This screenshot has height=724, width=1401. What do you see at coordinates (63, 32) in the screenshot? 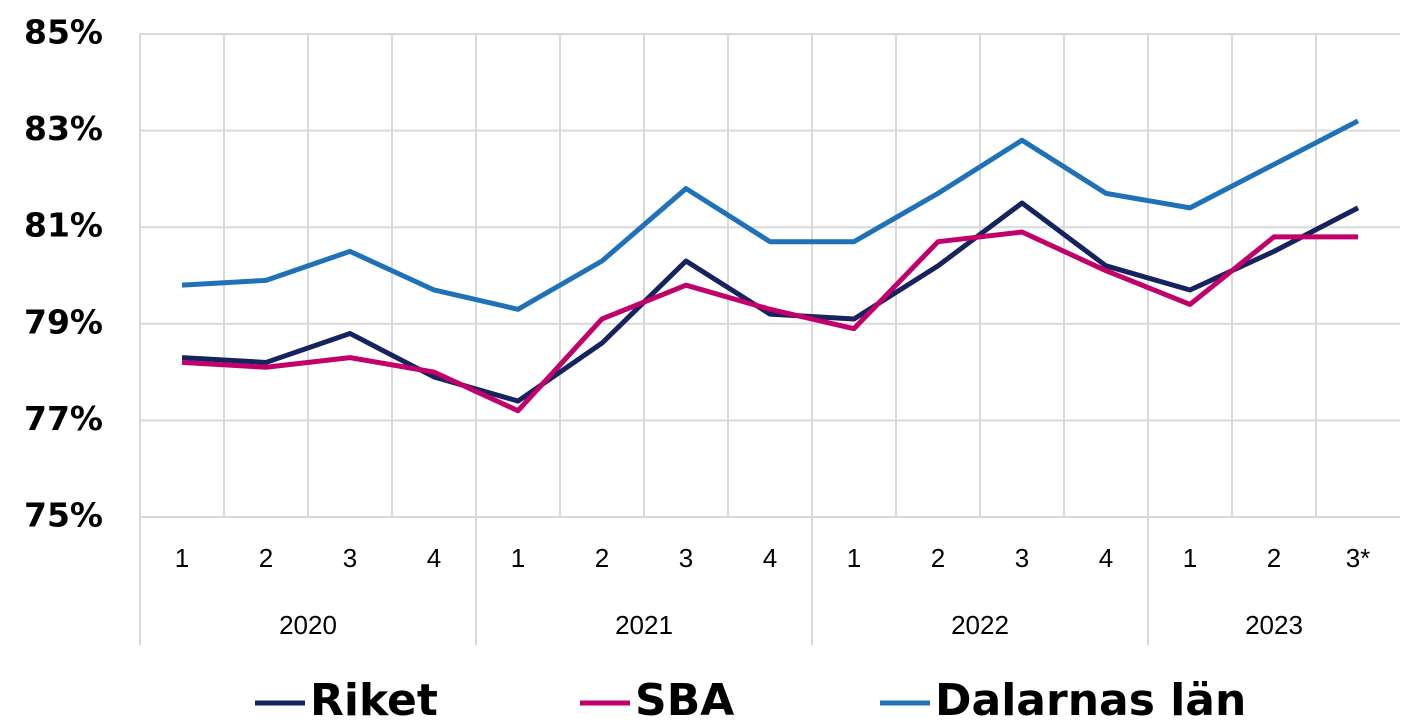
I see `y-tick-label: 85%` at bounding box center [63, 32].